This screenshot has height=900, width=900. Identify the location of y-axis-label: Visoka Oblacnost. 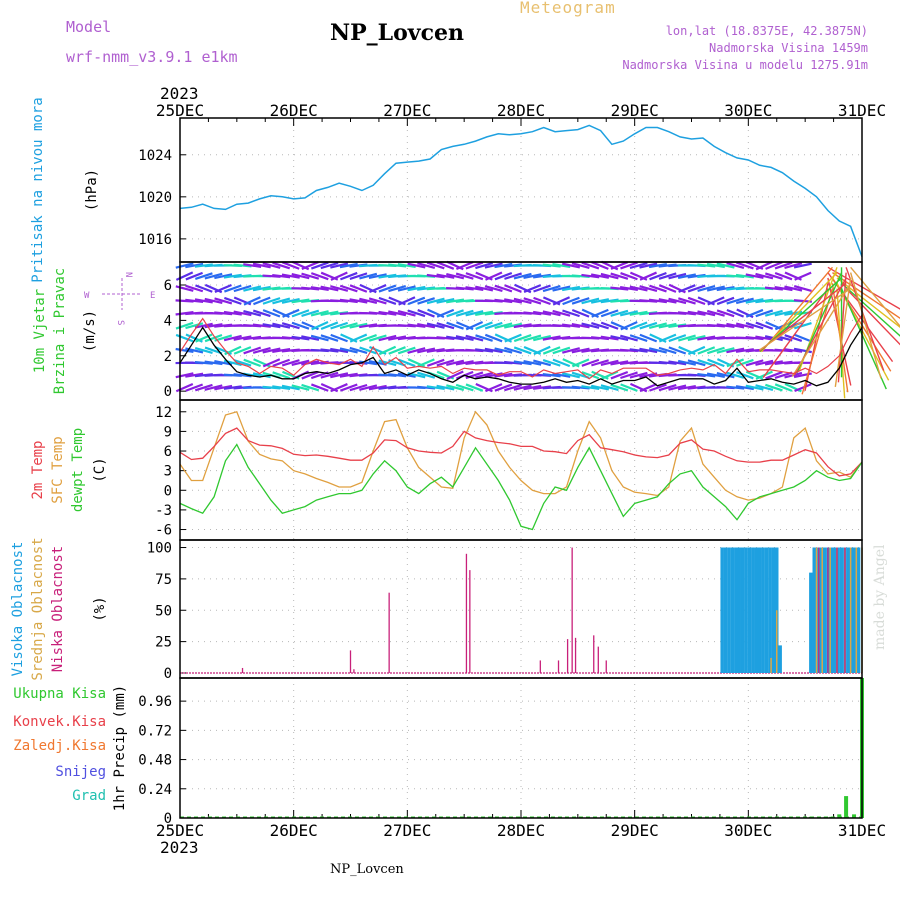
(18, 609).